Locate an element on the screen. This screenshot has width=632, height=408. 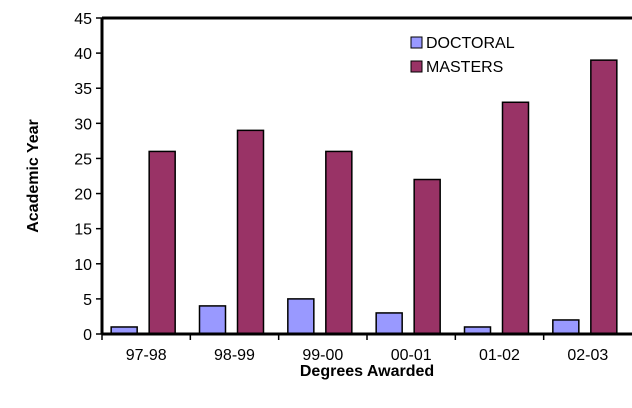
x-tick-label-01-02: 01-02 is located at coordinates (499, 355).